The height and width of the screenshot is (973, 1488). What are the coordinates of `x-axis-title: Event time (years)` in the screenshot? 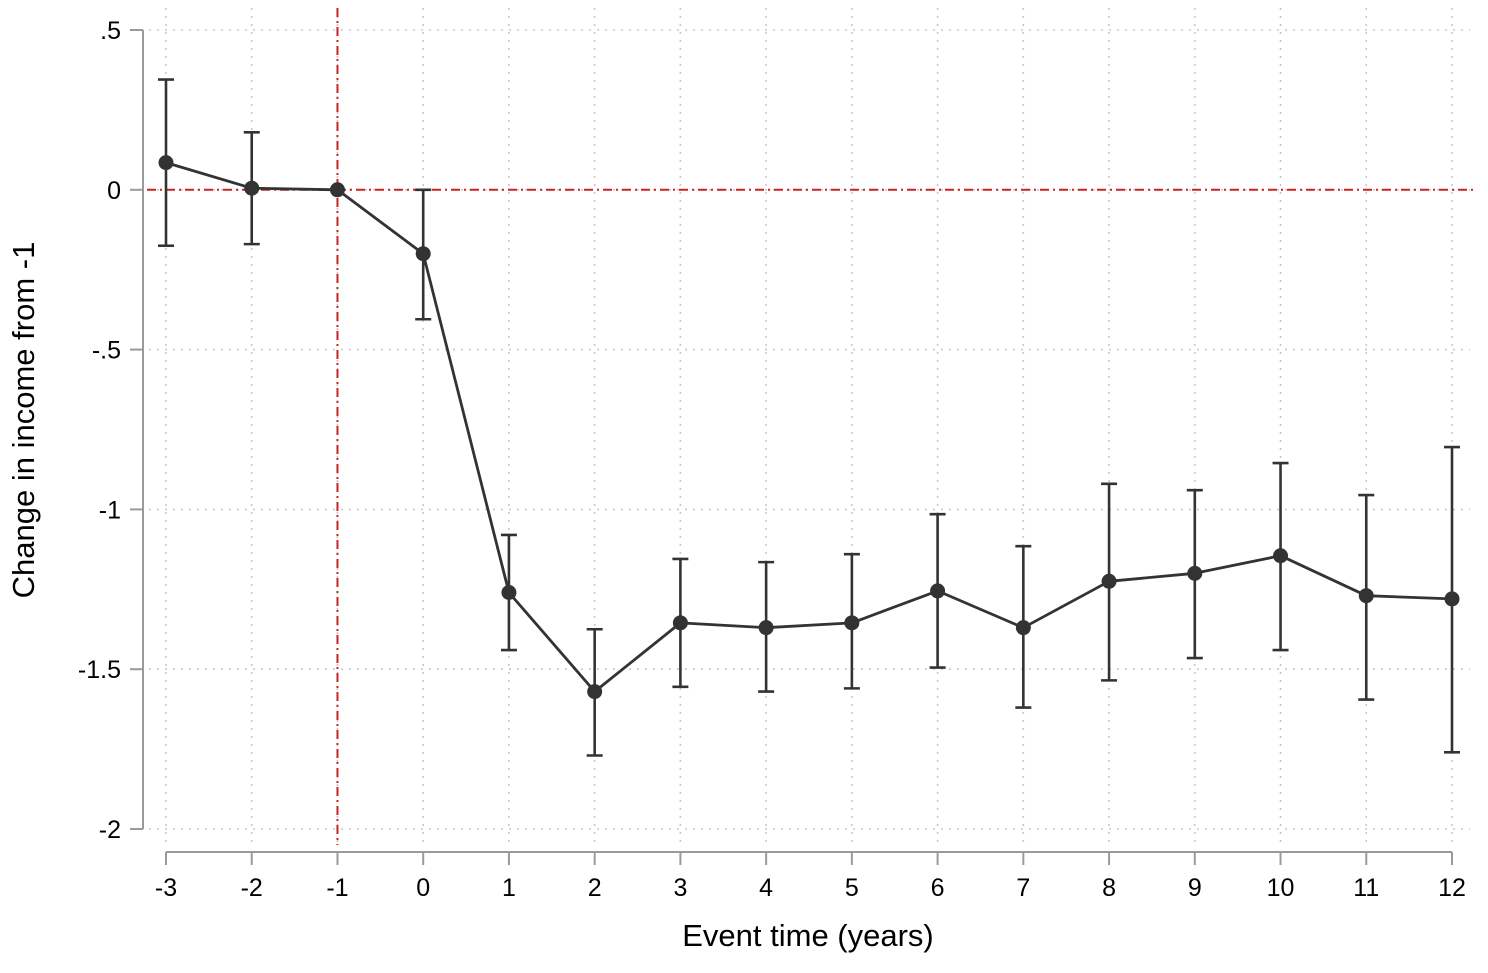 It's located at (808, 935).